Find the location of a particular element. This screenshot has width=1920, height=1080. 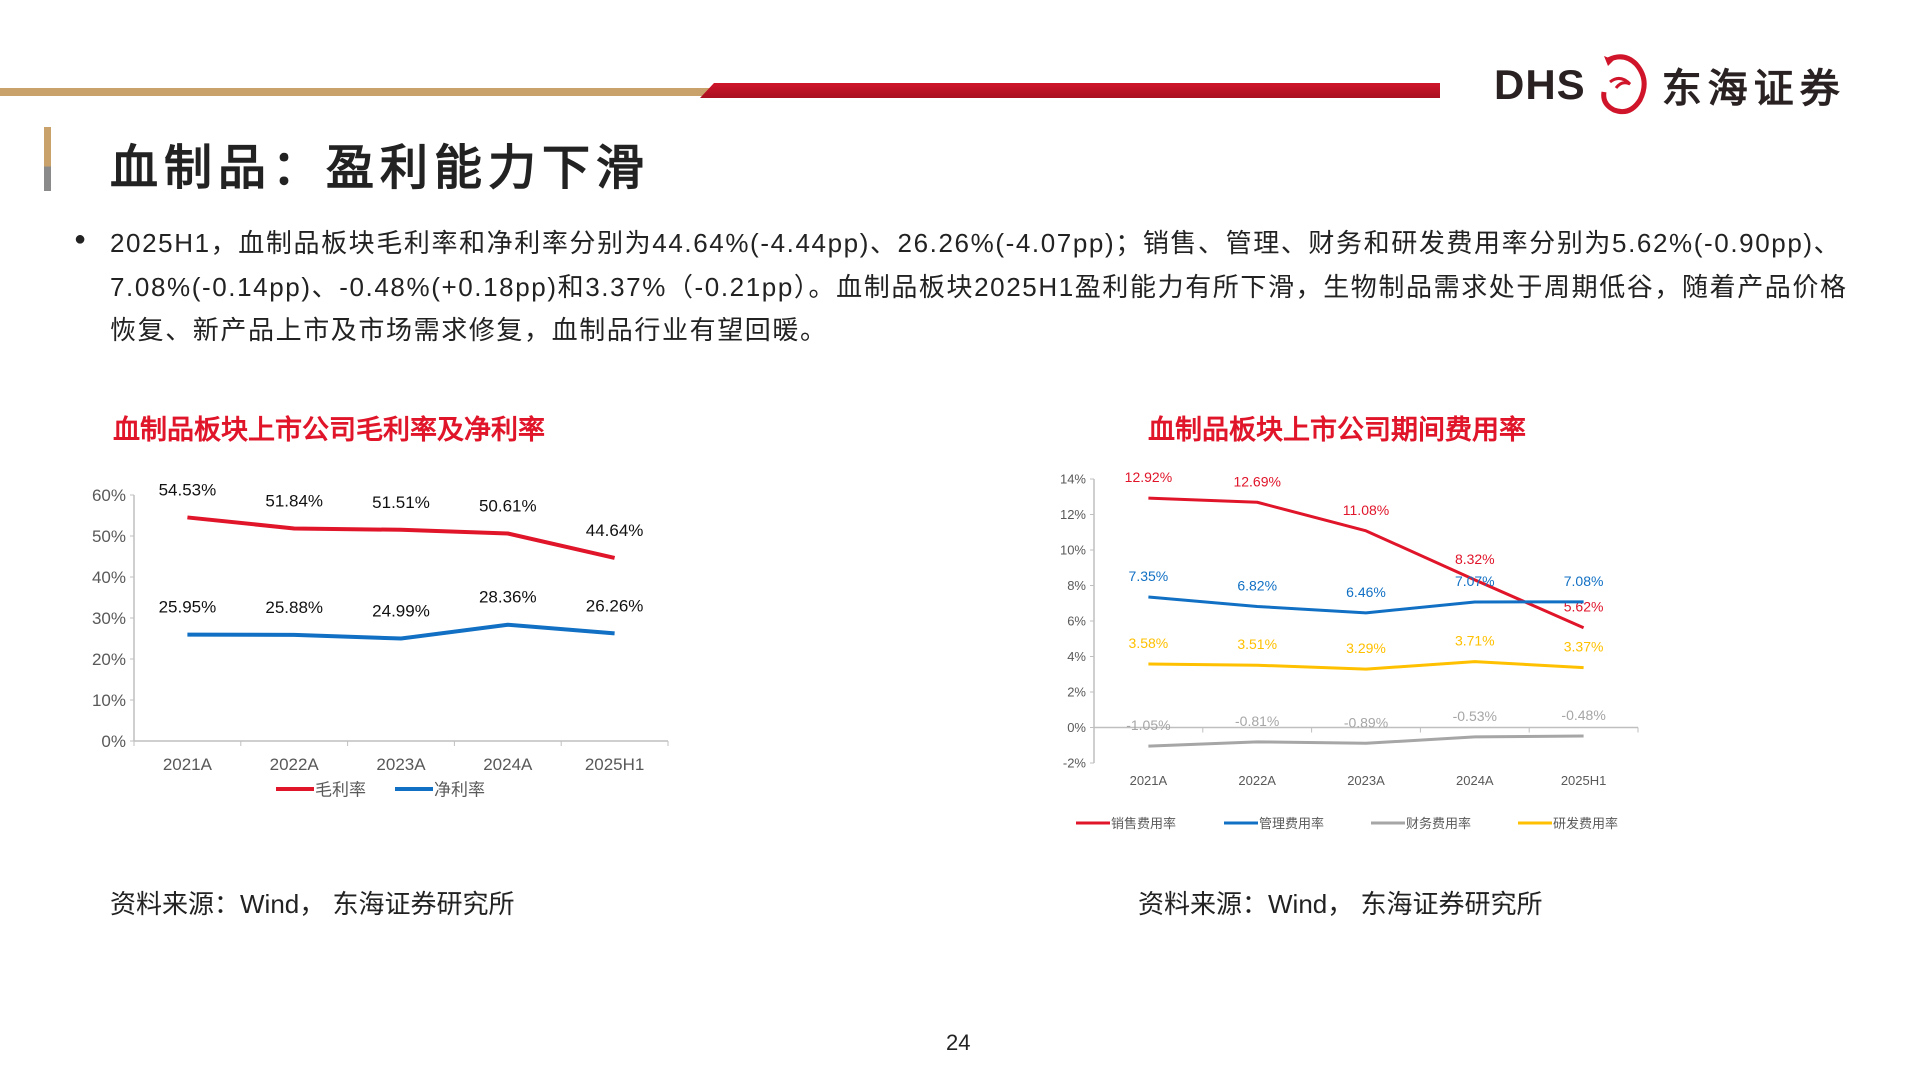

page-number: 24 is located at coordinates (958, 1042).